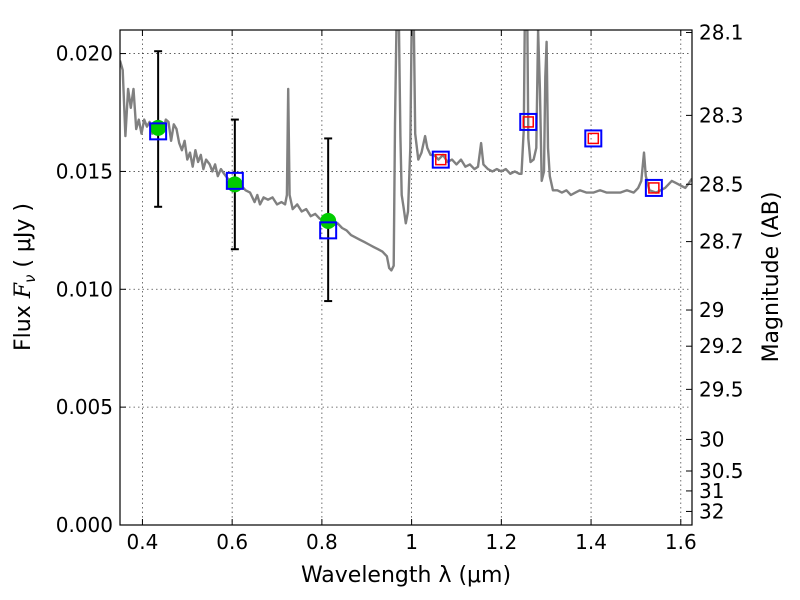 The height and width of the screenshot is (600, 800). Describe the element at coordinates (591, 542) in the screenshot. I see `x-tick-label: 1.4` at that location.